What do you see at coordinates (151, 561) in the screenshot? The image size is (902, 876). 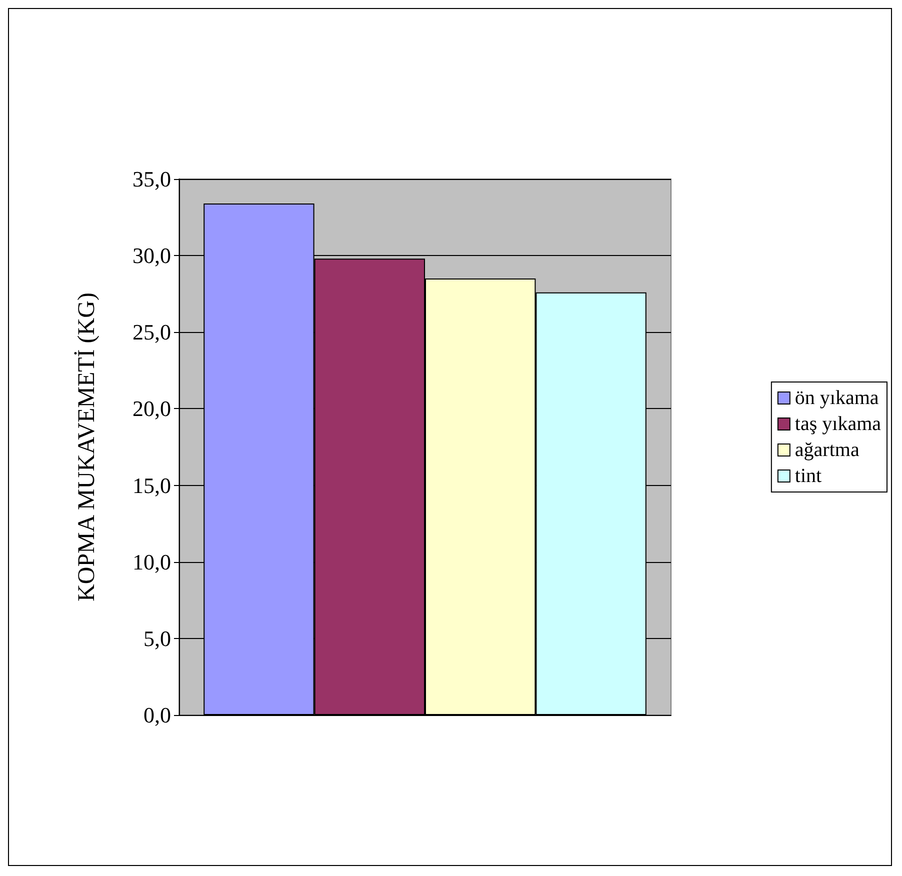 I see `y-tick-label: 10,0` at bounding box center [151, 561].